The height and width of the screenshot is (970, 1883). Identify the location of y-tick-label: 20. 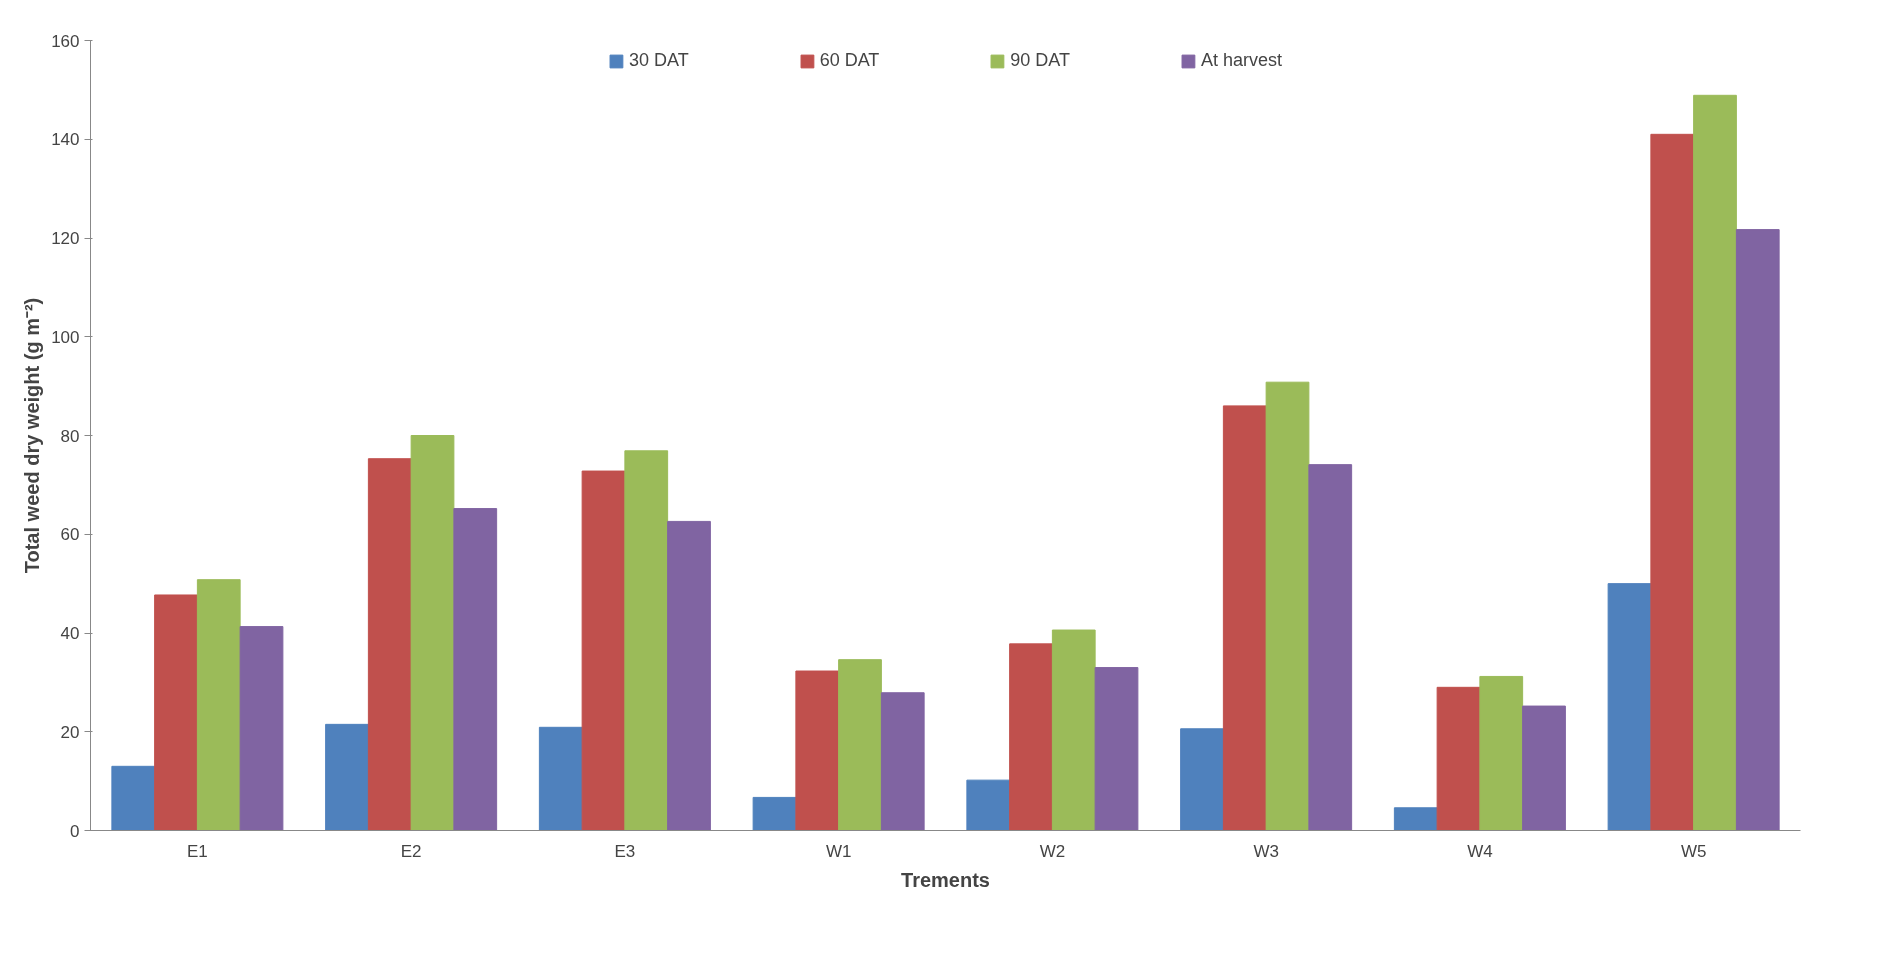
(70, 732).